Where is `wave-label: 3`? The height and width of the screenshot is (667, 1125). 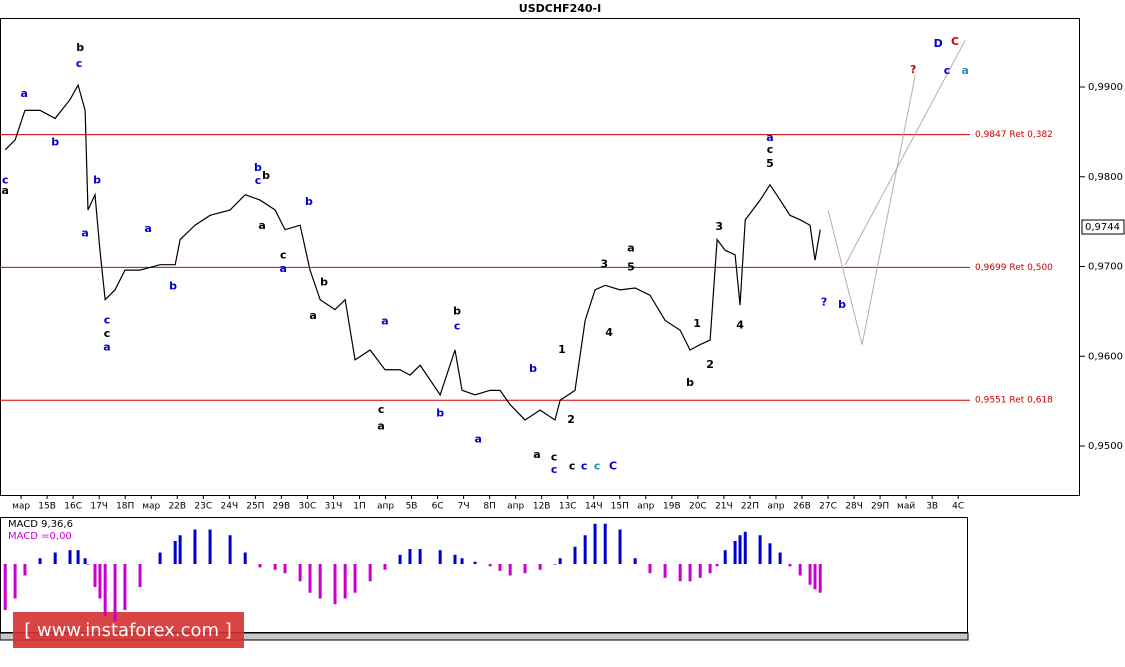 wave-label: 3 is located at coordinates (604, 264).